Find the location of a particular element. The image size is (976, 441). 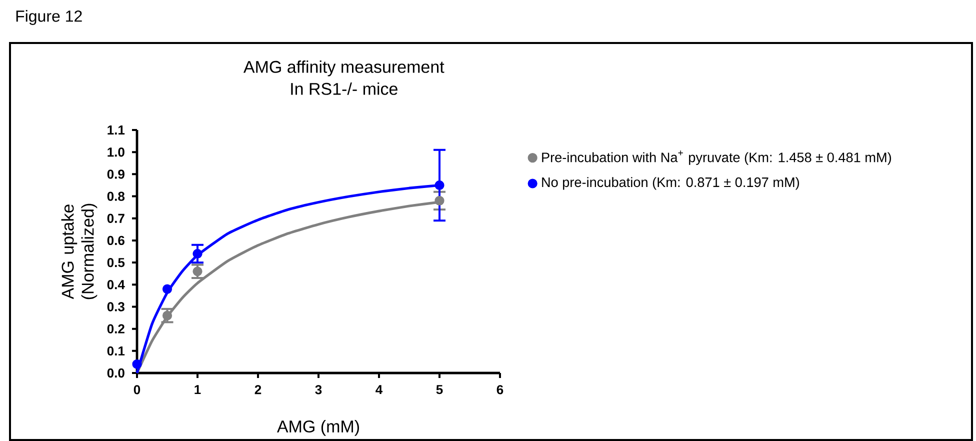

x-axis-title: AMG (mM) is located at coordinates (317, 428).